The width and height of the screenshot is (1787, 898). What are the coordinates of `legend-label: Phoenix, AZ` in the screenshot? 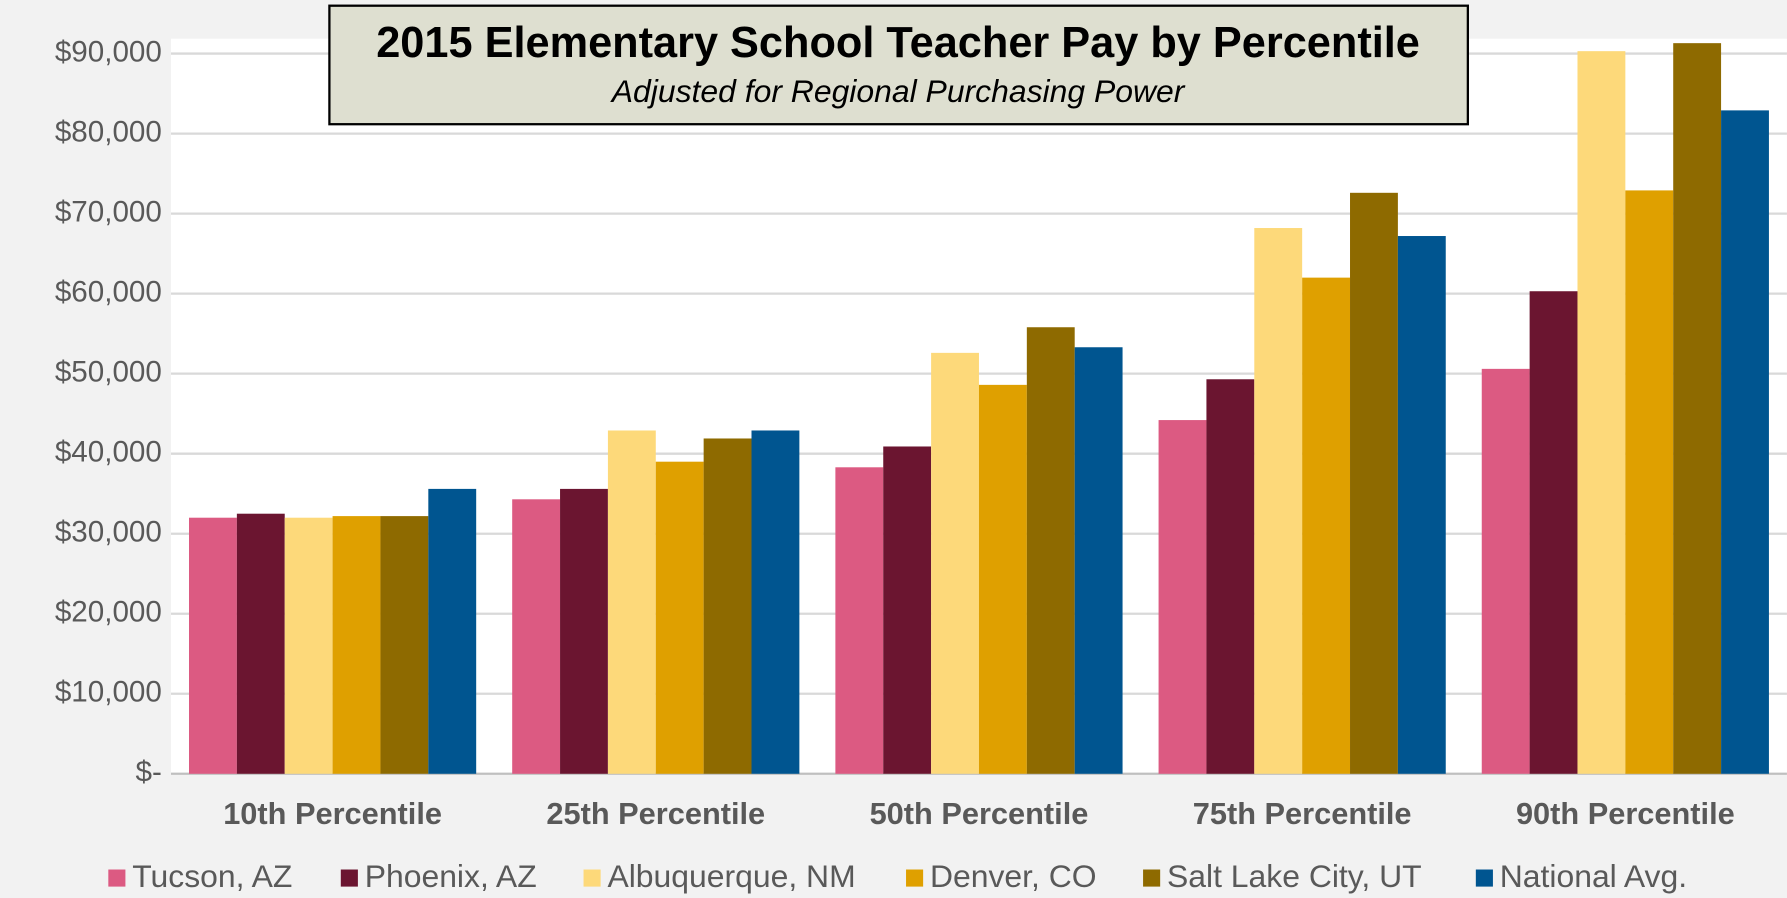 It's located at (451, 876).